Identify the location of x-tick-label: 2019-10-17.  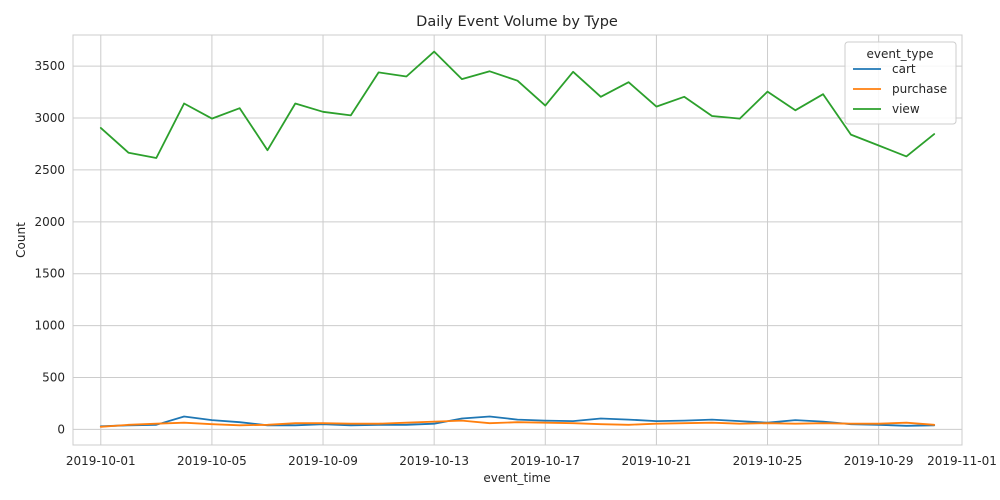
(545, 461).